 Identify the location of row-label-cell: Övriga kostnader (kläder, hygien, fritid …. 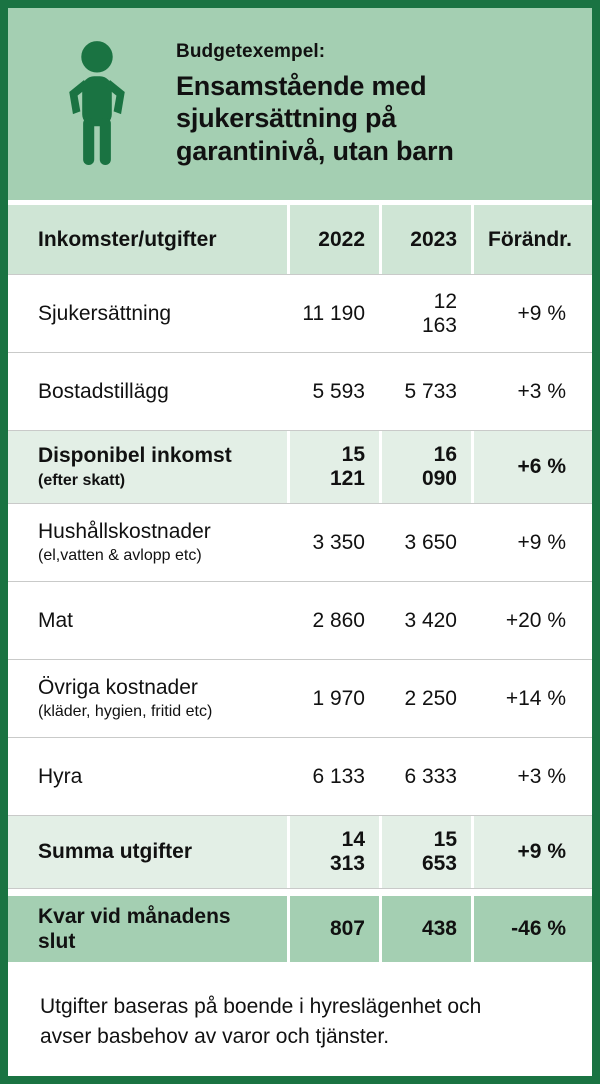
(147, 698).